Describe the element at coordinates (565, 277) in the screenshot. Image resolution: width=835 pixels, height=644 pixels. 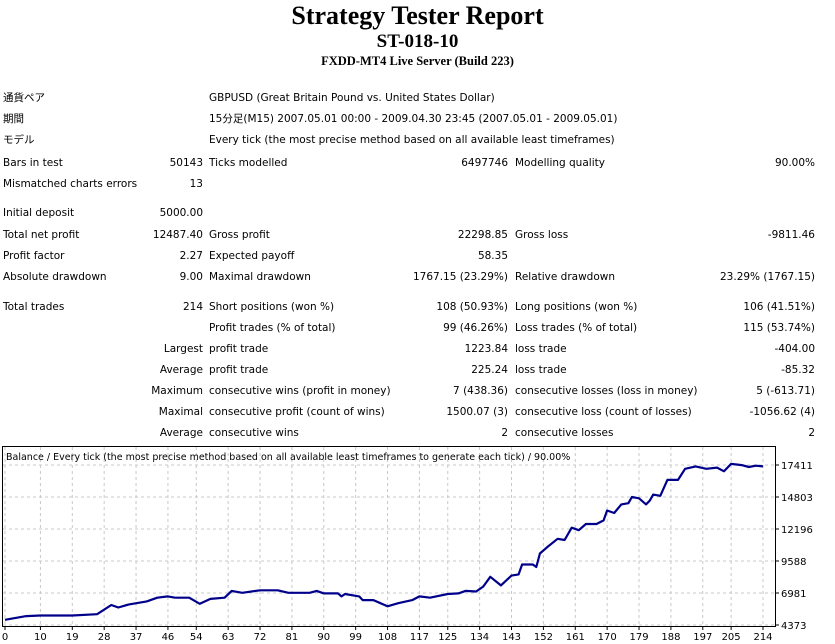
I see `row-label: Relative drawdown` at that location.